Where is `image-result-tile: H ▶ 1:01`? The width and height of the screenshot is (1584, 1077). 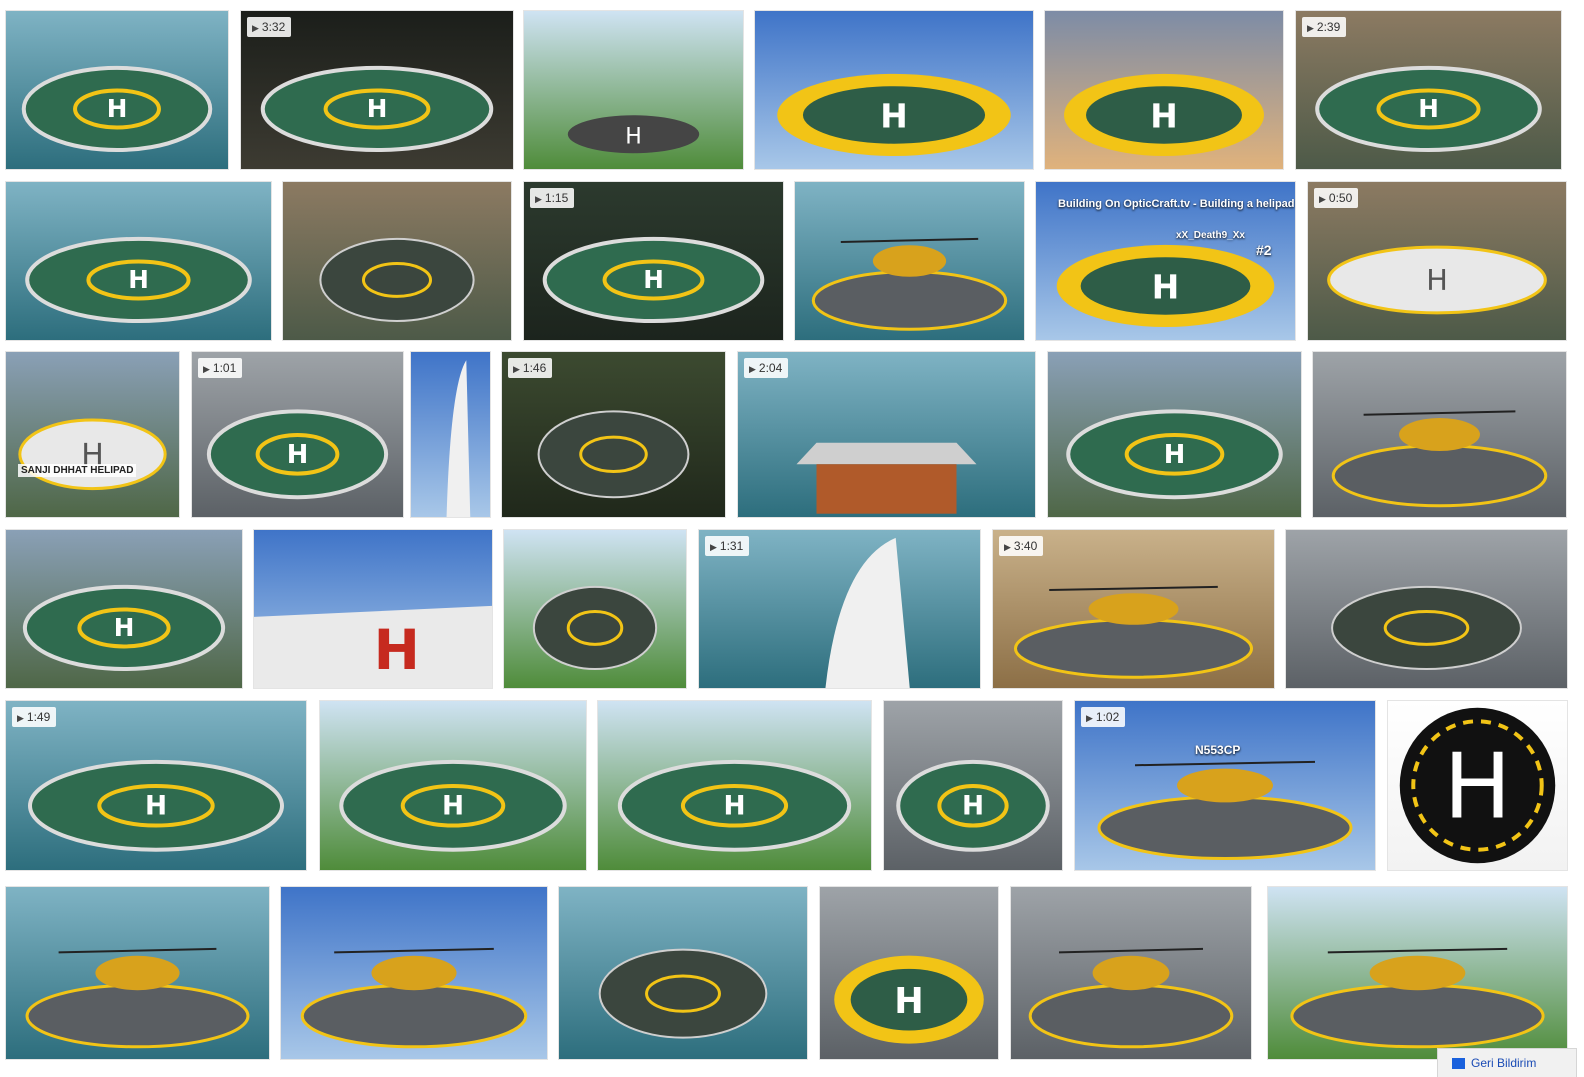
image-result-tile: H ▶ 1:01 is located at coordinates (297, 434).